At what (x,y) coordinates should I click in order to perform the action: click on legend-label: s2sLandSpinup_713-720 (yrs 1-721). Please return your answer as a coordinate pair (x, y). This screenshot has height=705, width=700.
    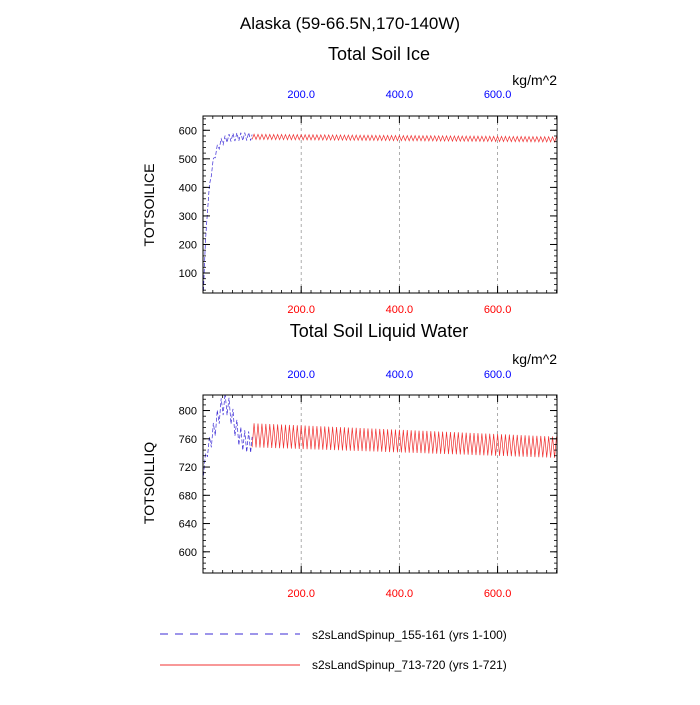
    Looking at the image, I should click on (409, 665).